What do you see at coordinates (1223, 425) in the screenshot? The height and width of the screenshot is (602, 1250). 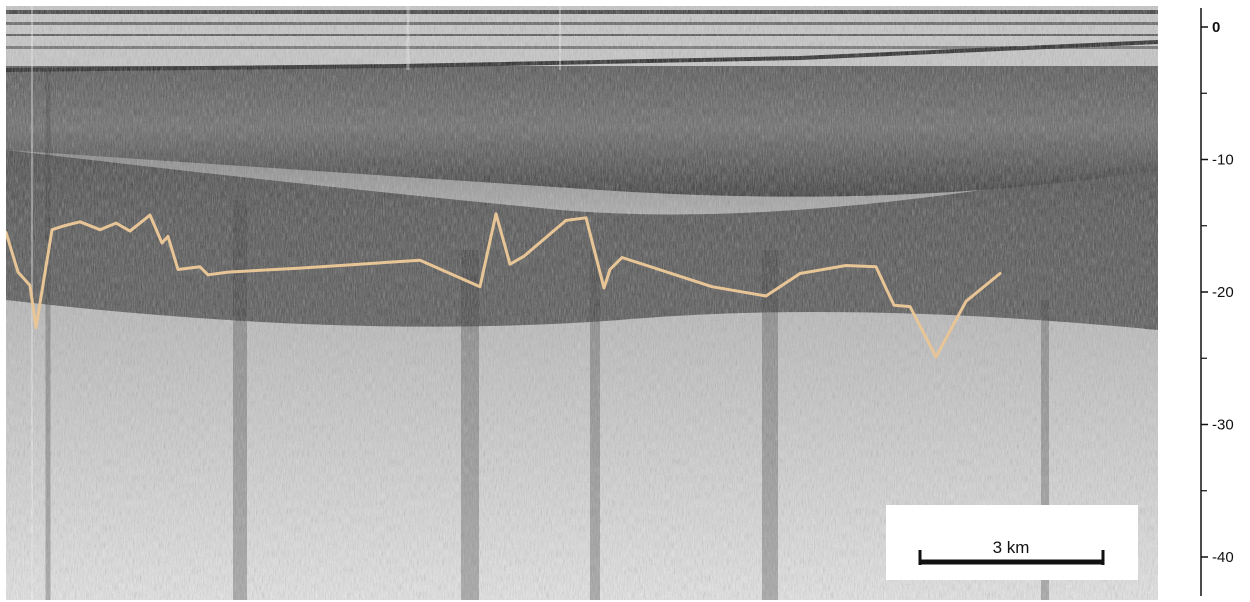 I see `depth-tick-label: -30` at bounding box center [1223, 425].